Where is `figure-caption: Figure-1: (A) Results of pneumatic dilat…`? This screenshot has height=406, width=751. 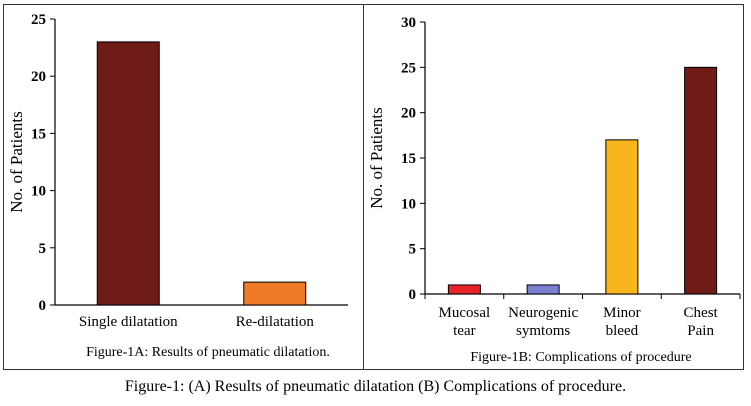
figure-caption: Figure-1: (A) Results of pneumatic dilat… is located at coordinates (375, 386).